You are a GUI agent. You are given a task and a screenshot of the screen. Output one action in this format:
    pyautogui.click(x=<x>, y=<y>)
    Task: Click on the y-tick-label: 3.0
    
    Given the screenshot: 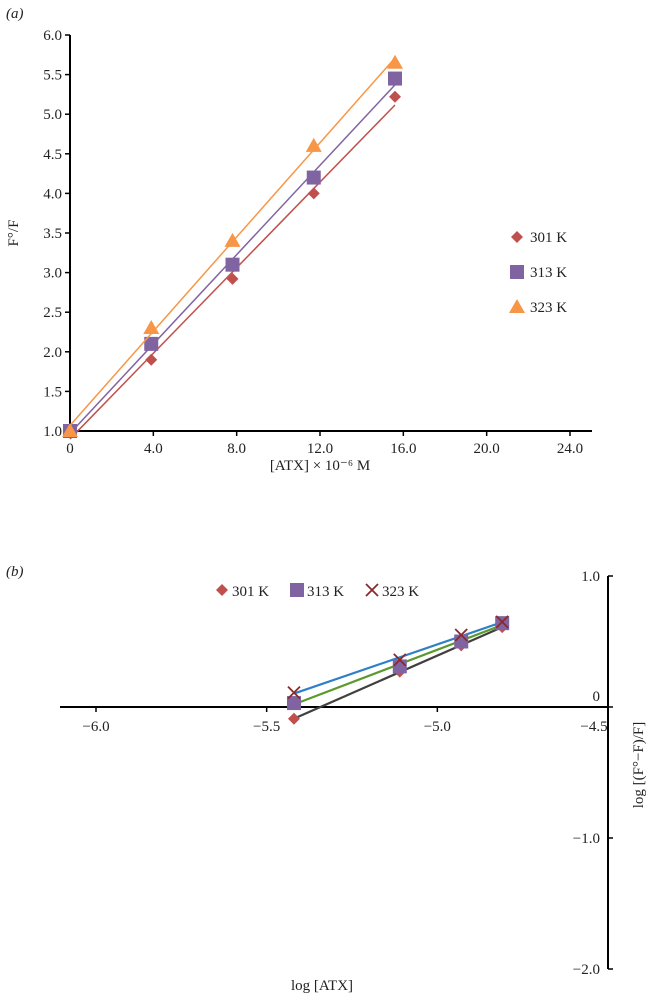 What is the action you would take?
    pyautogui.click(x=52, y=274)
    